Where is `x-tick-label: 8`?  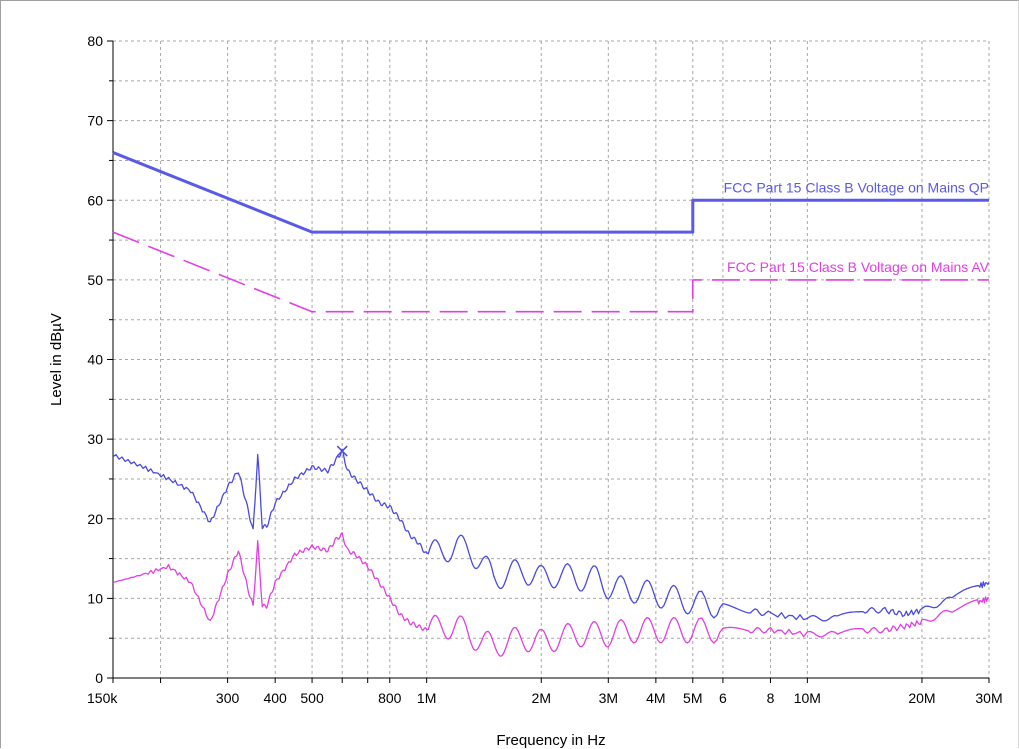
x-tick-label: 8 is located at coordinates (771, 698).